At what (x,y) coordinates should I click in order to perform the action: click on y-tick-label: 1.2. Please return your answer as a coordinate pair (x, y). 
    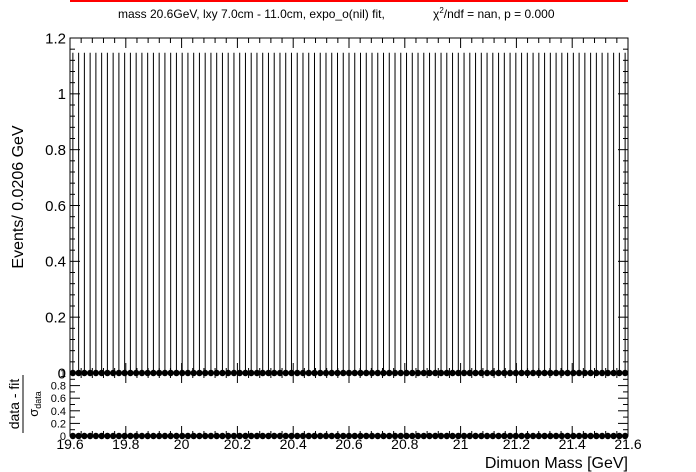
    Looking at the image, I should click on (55, 38).